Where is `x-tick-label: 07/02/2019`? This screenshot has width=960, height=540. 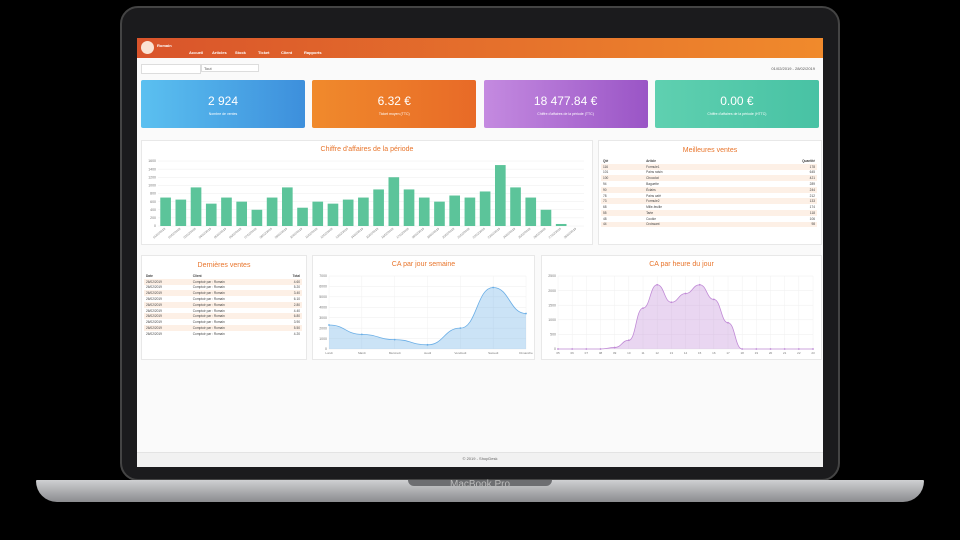
x-tick-label: 07/02/2019 is located at coordinates (250, 232).